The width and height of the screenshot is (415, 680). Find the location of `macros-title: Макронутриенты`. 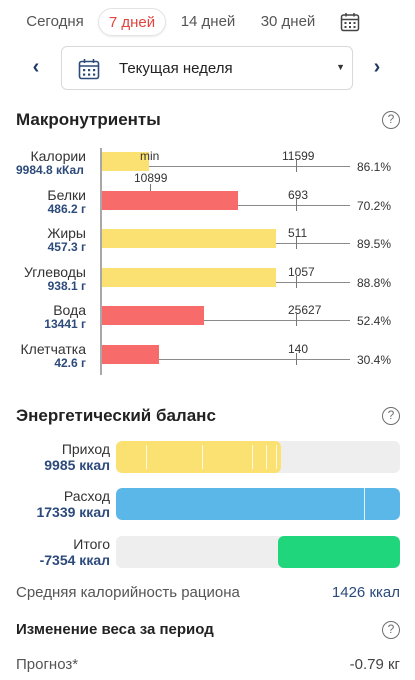

macros-title: Макронутриенты is located at coordinates (88, 119).